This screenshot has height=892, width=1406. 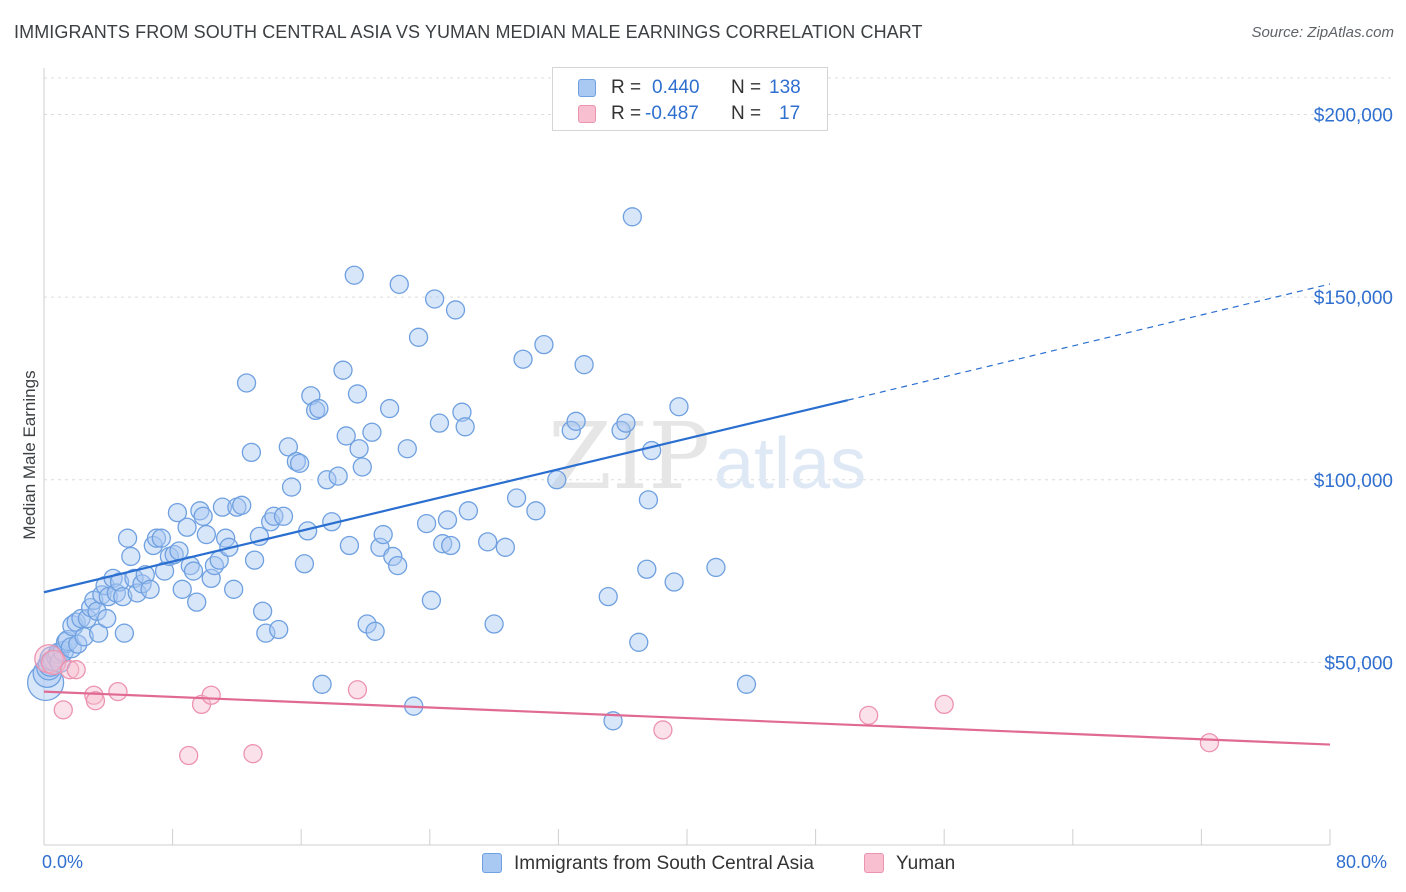 I want to click on legend-r-value: 0.440, so click(x=676, y=87).